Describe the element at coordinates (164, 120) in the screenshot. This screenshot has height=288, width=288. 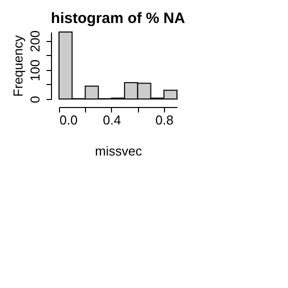
I see `x-tick-label: 0.8` at that location.